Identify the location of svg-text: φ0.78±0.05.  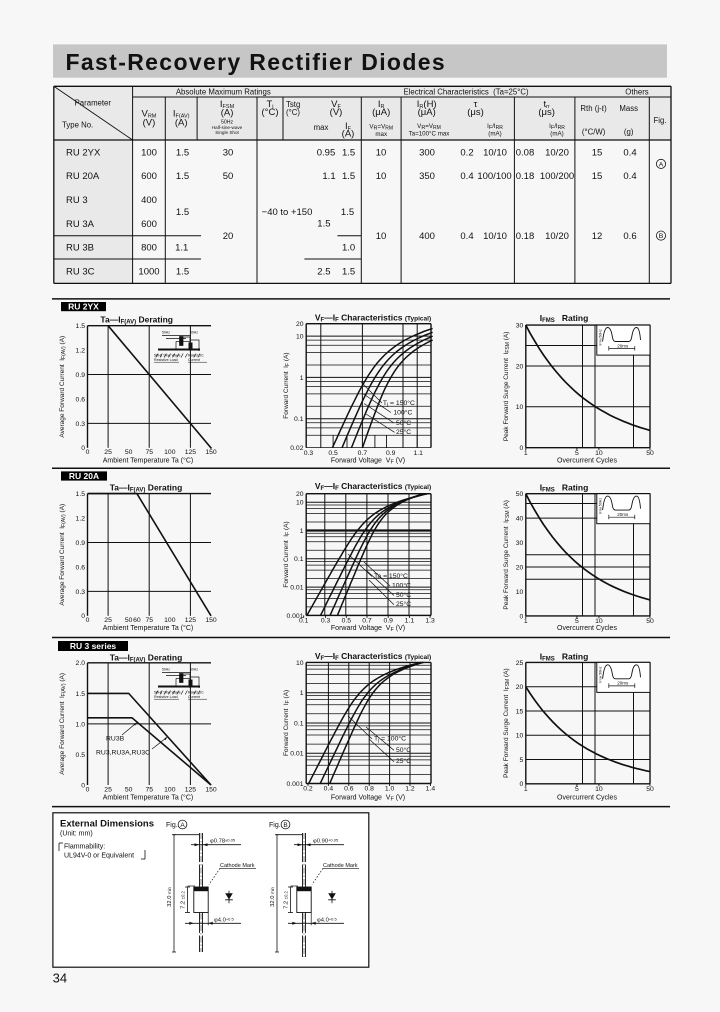
(223, 841).